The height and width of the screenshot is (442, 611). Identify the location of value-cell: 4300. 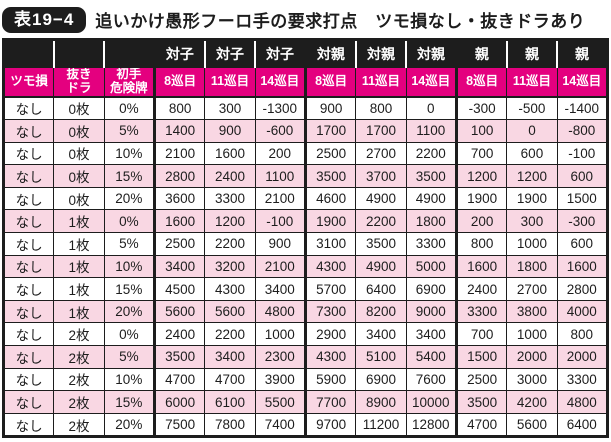
(330, 266).